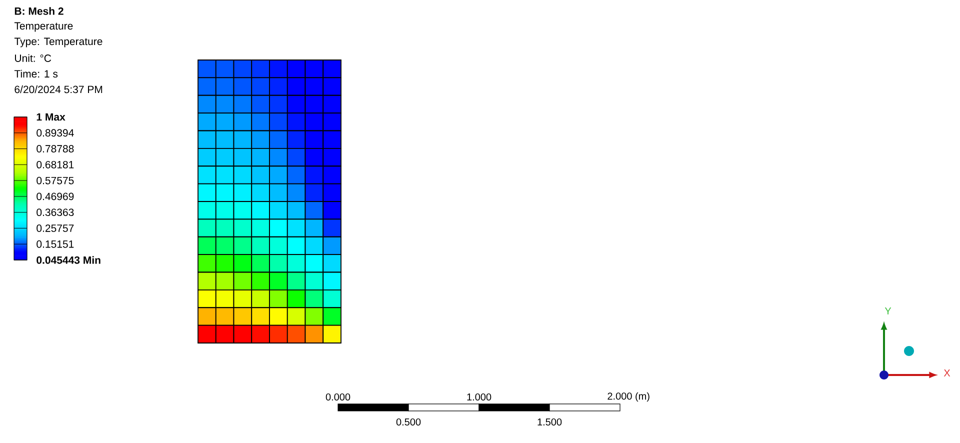 Image resolution: width=960 pixels, height=443 pixels. What do you see at coordinates (55, 228) in the screenshot?
I see `color-bar-label: 0.25757` at bounding box center [55, 228].